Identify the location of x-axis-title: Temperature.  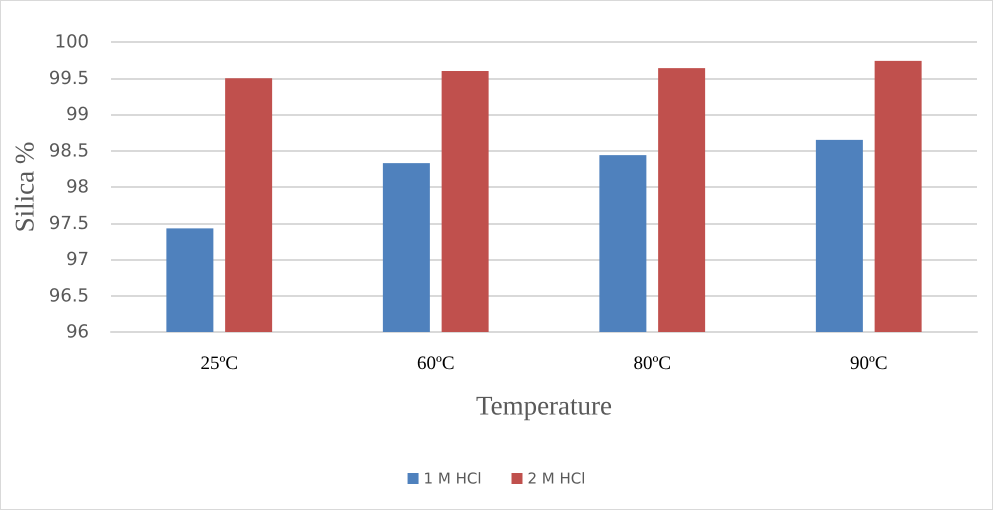
(544, 405).